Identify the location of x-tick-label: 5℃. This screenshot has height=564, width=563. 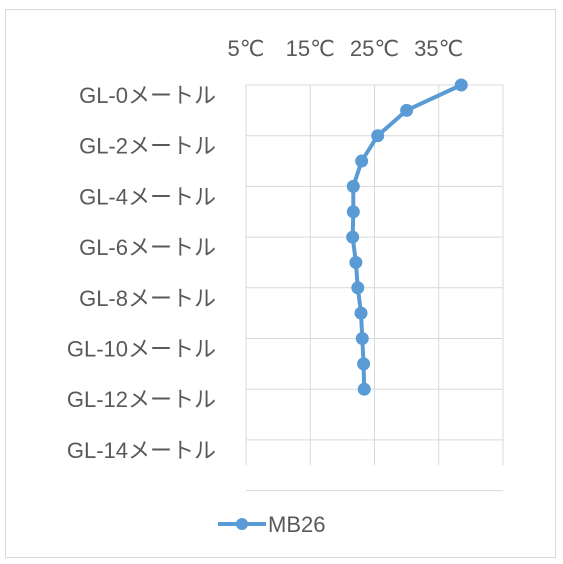
(246, 48).